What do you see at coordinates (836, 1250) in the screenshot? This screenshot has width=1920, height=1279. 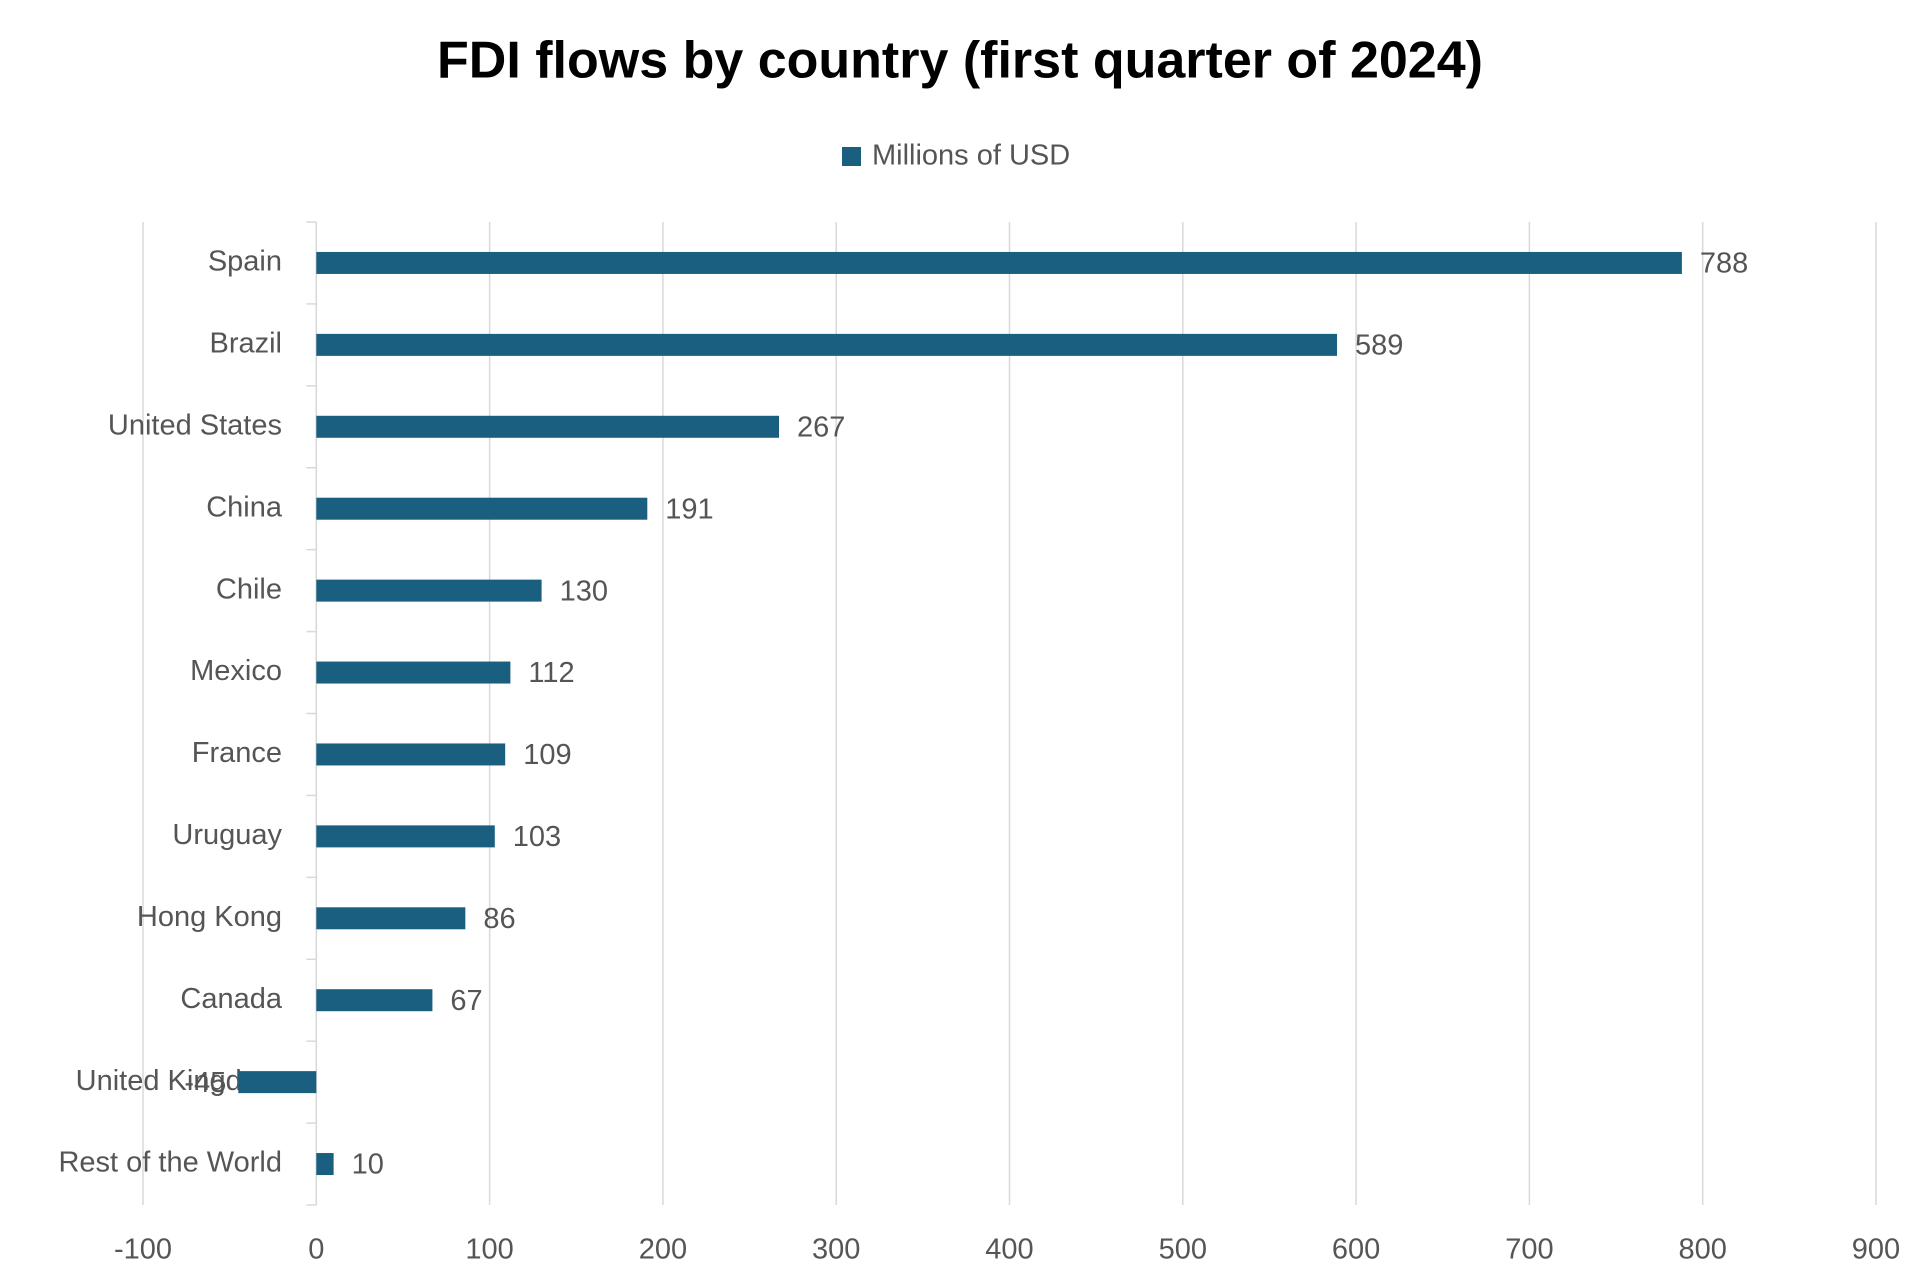 I see `x-tick-label: 300` at bounding box center [836, 1250].